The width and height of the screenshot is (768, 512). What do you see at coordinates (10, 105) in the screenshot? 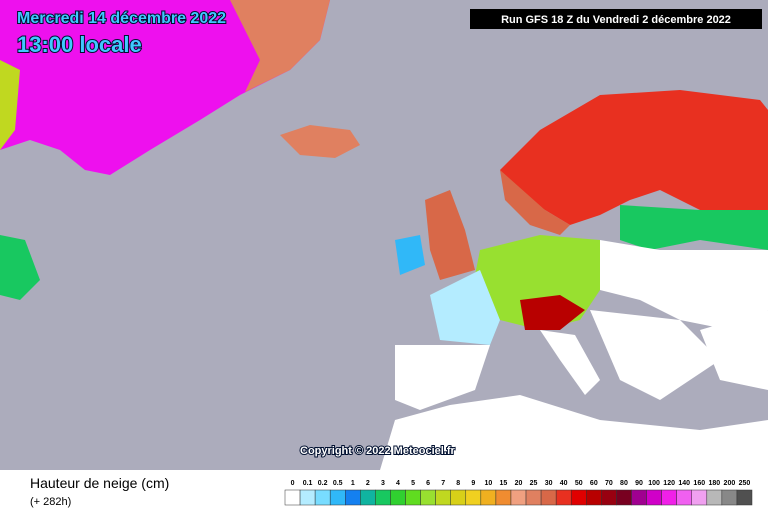
I see `greenland-west` at bounding box center [10, 105].